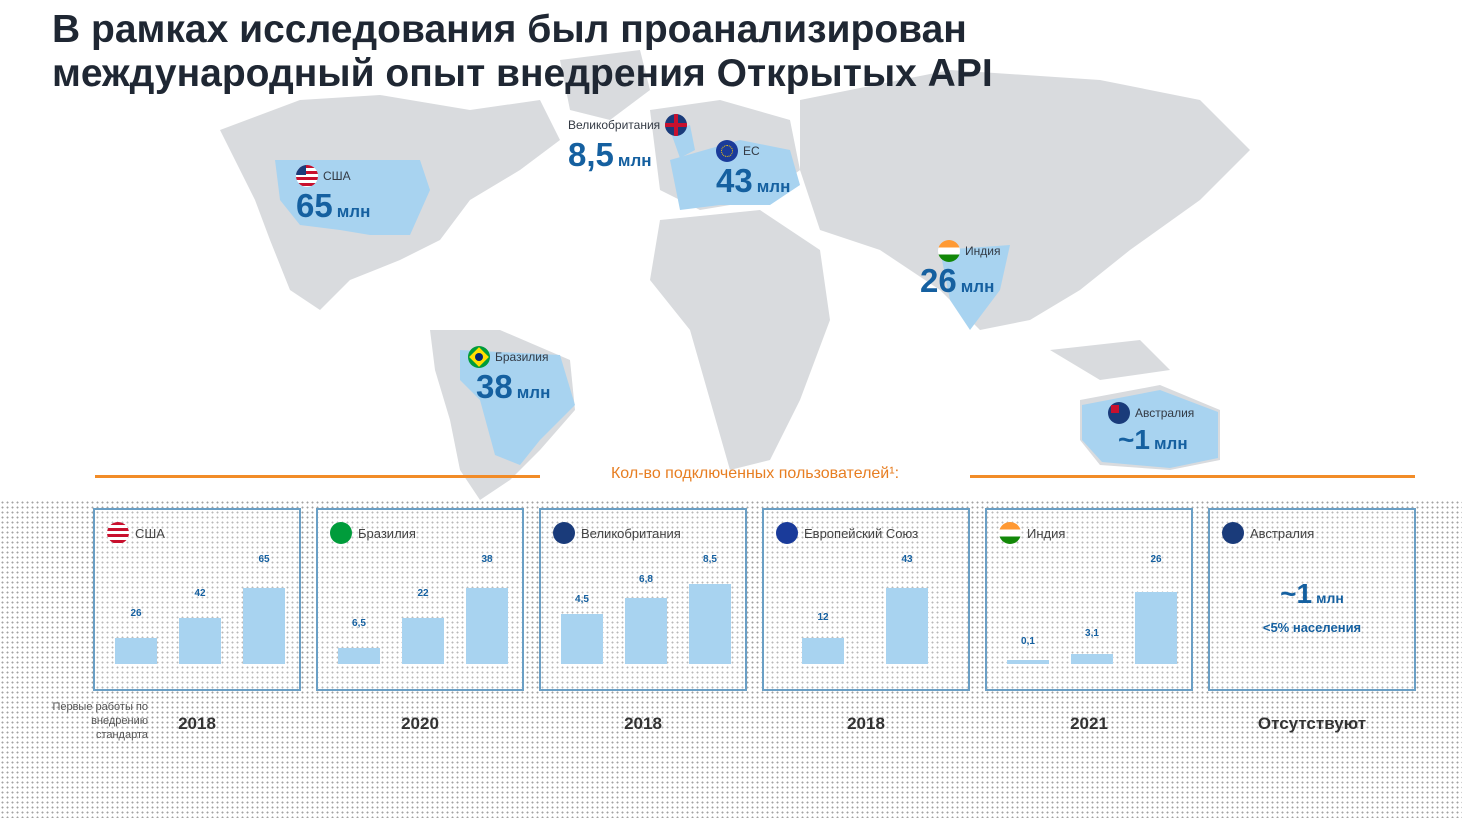  What do you see at coordinates (740, 340) in the screenshot?
I see `africa-land` at bounding box center [740, 340].